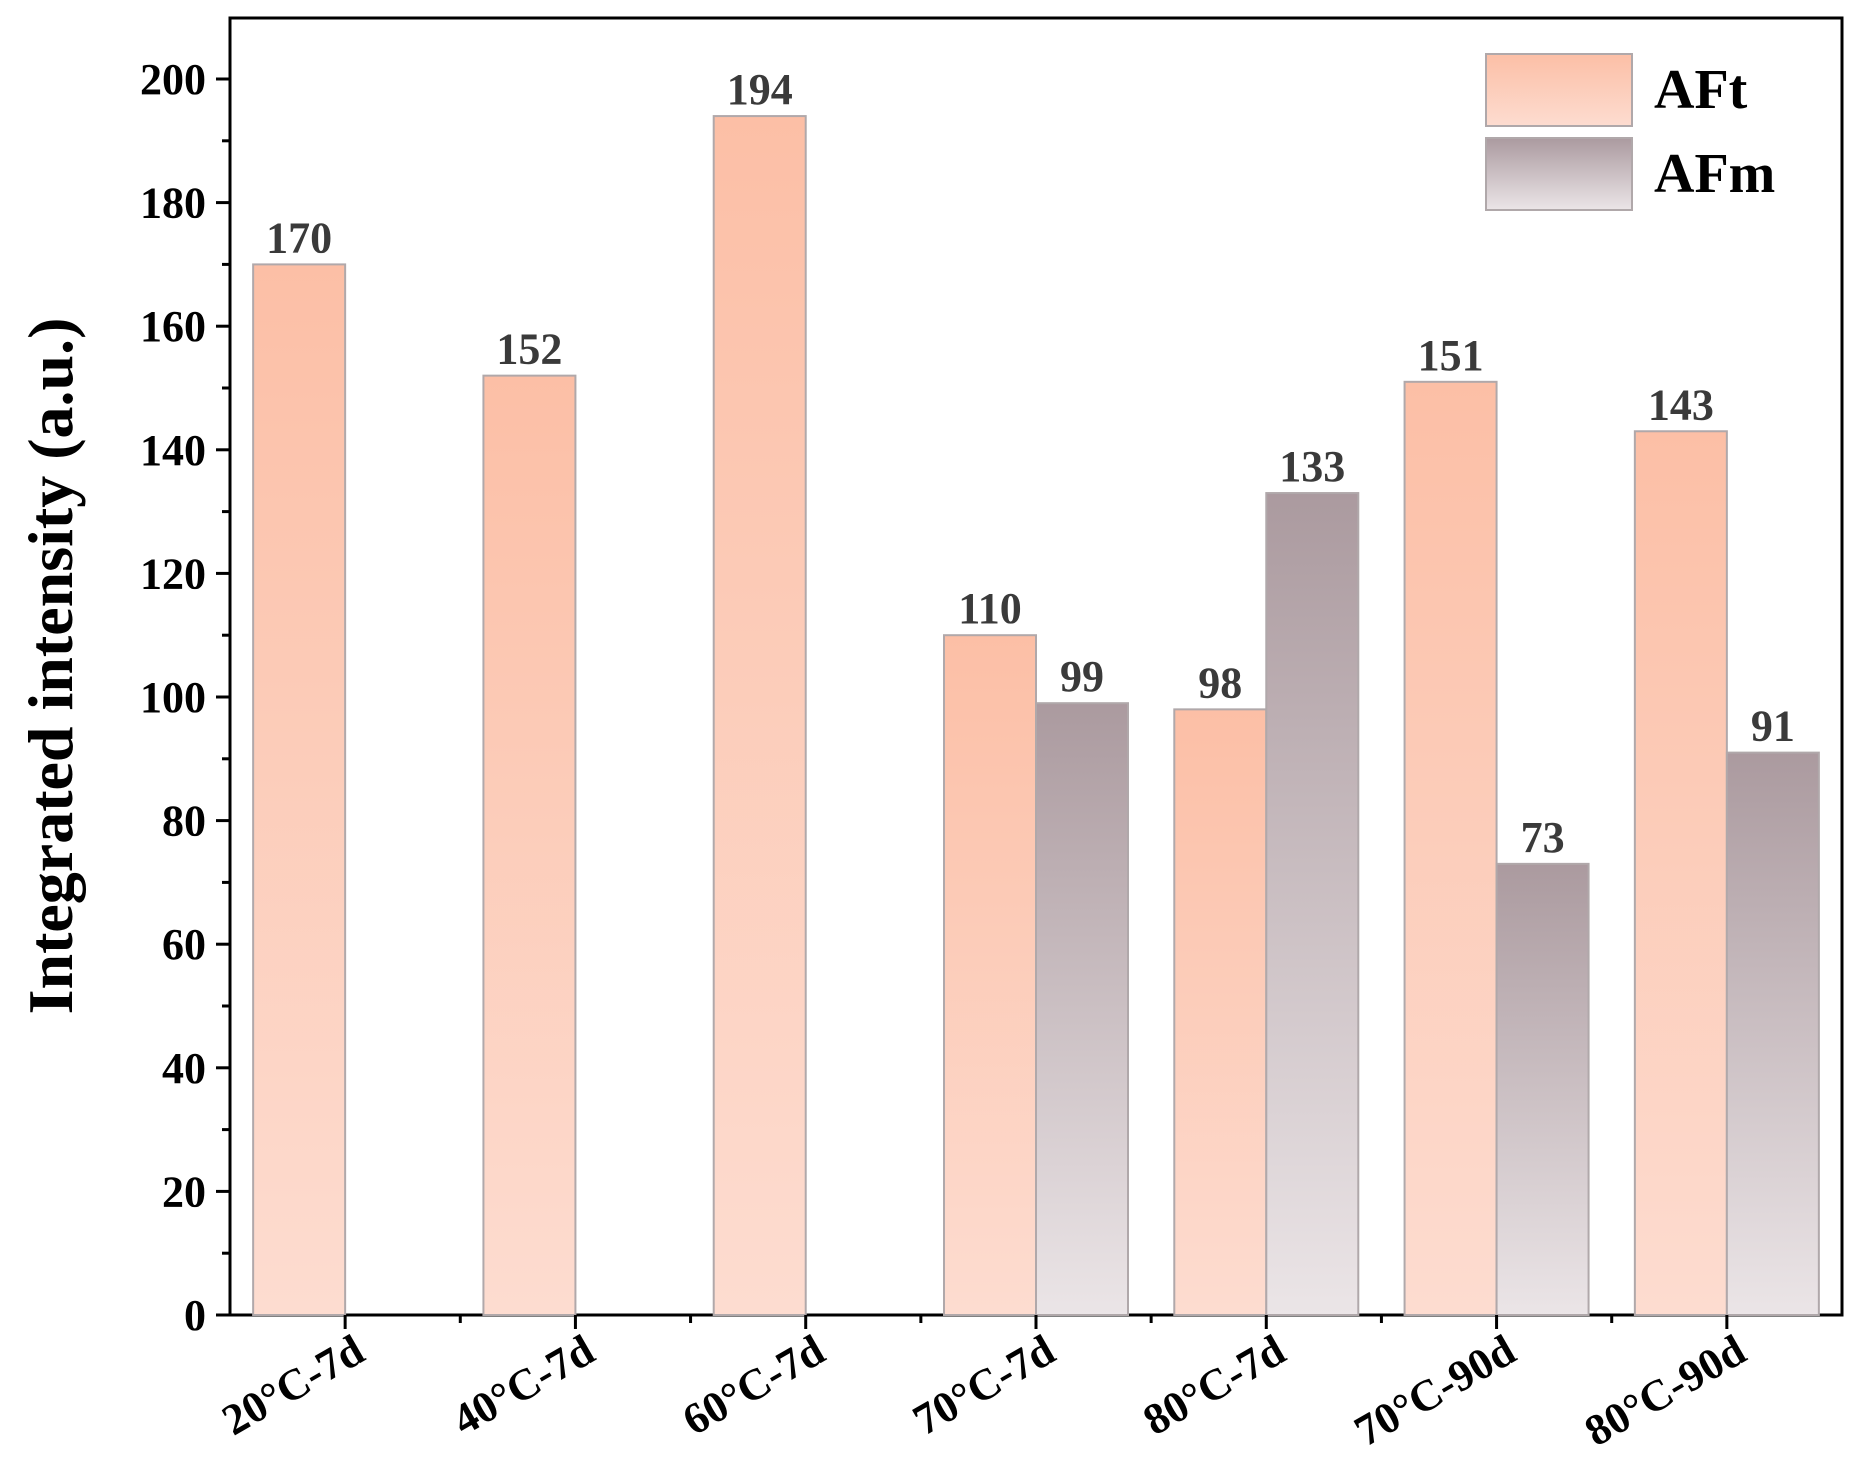  Describe the element at coordinates (990, 608) in the screenshot. I see `data-label-aft-4: 110` at that location.